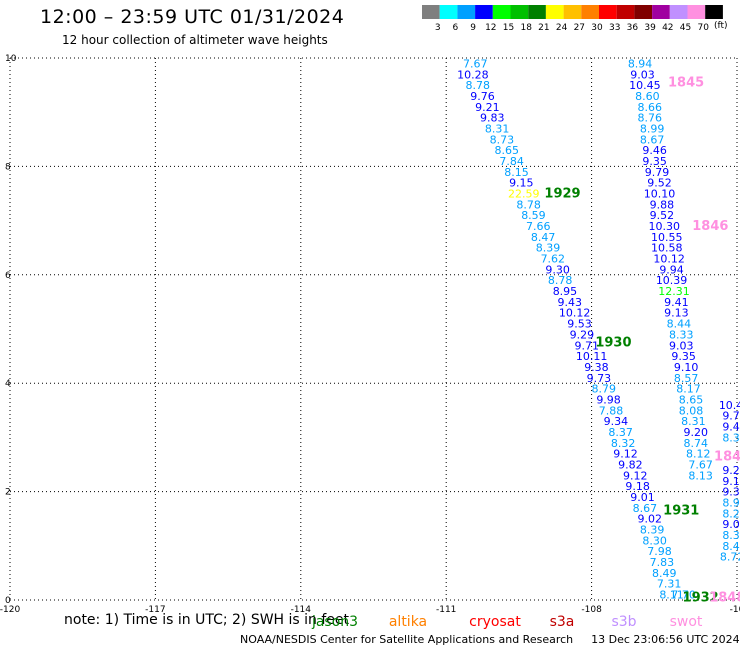  Describe the element at coordinates (490, 28) in the screenshot. I see `legend-label: 12` at that location.